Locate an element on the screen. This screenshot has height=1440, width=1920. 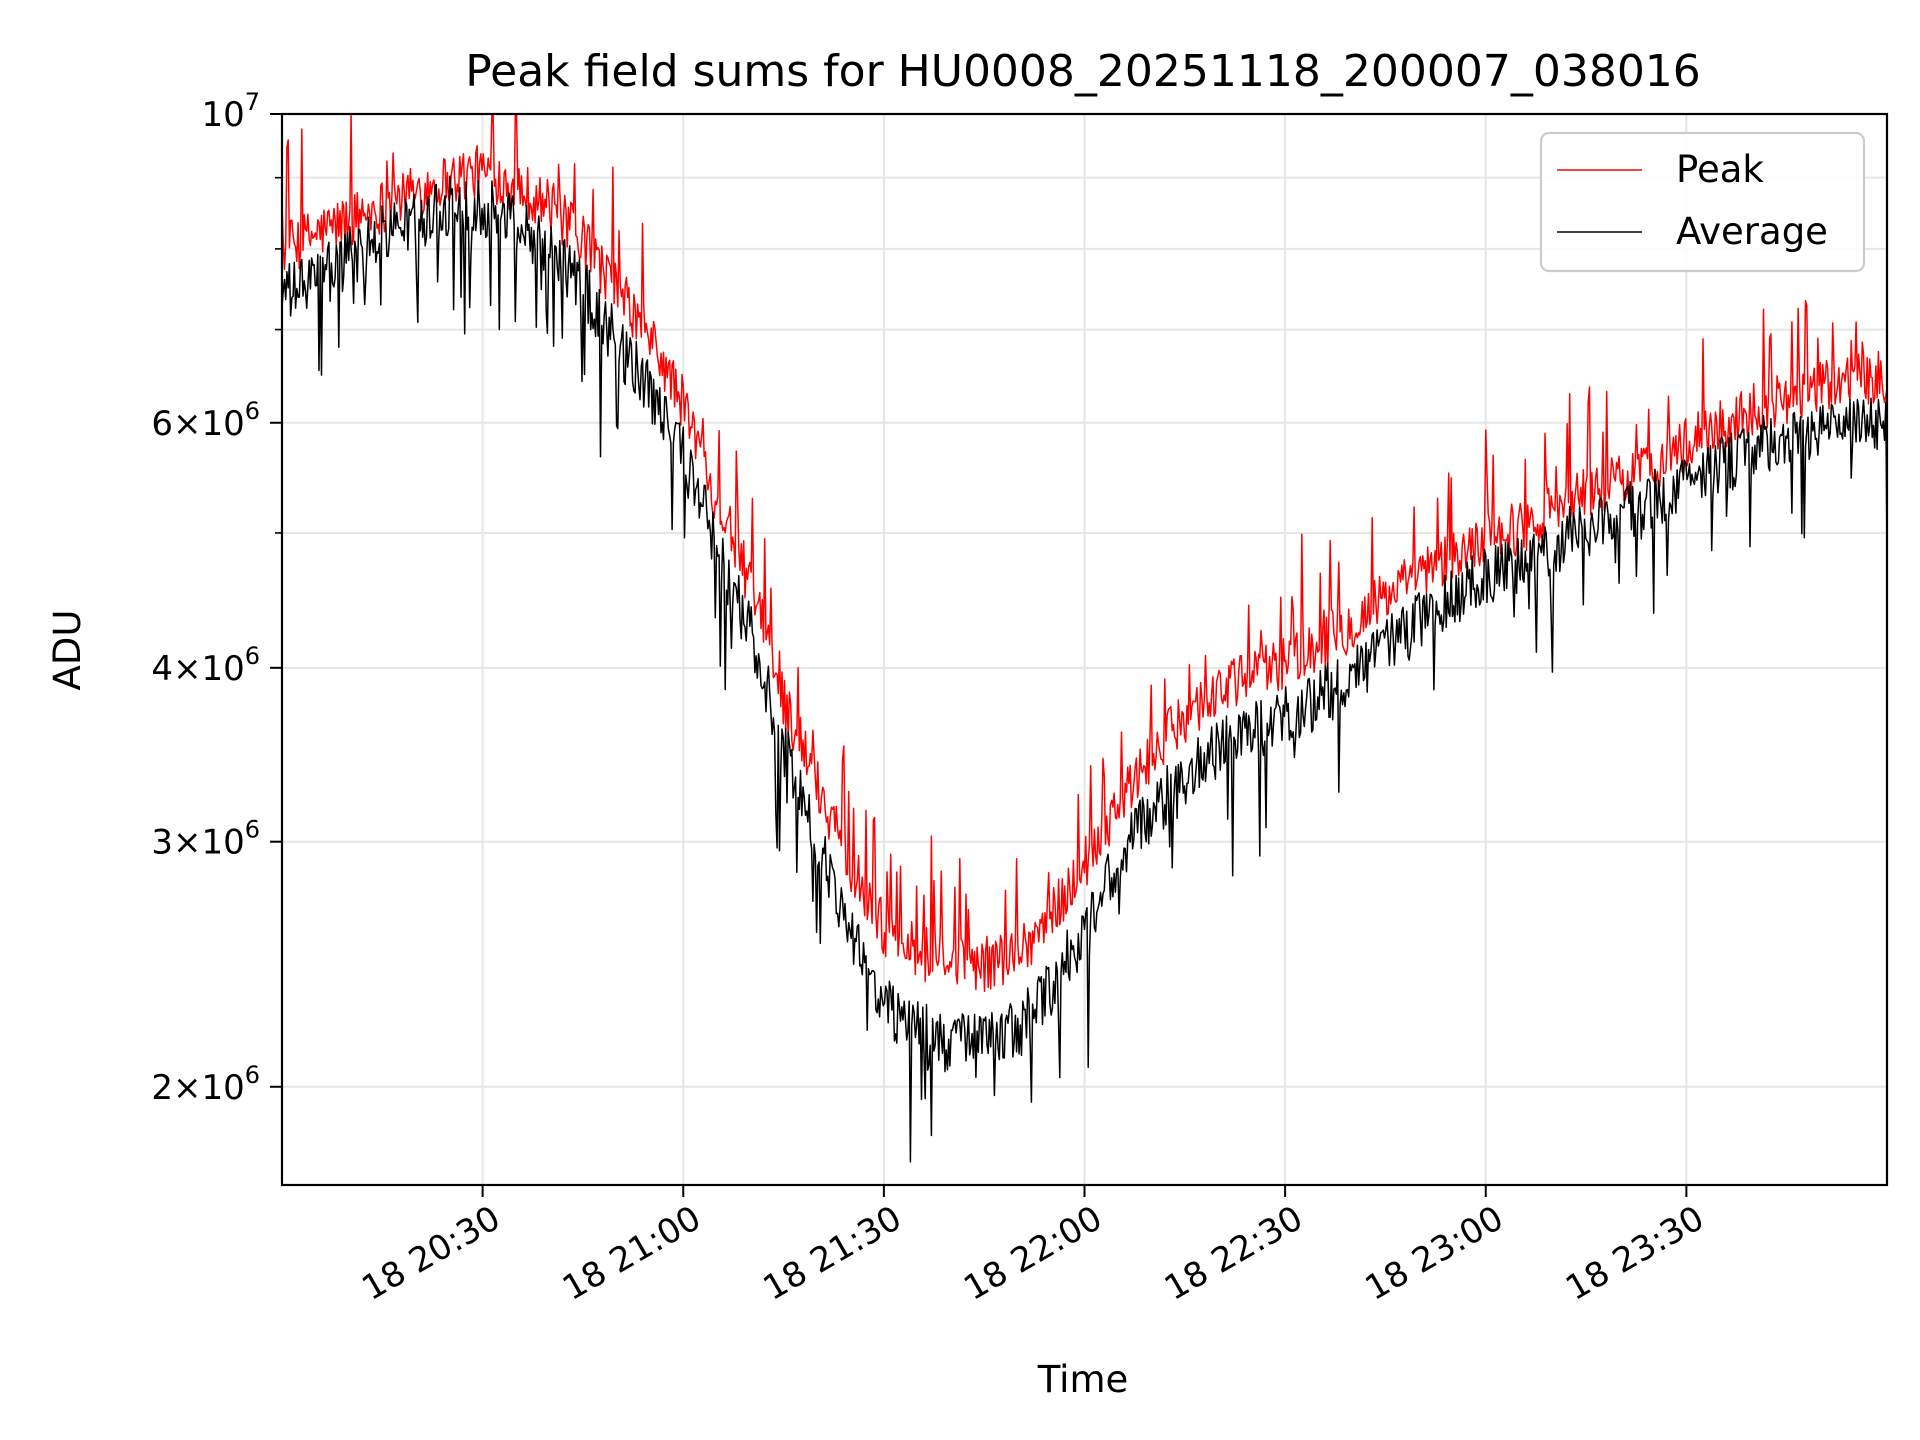
y-tick-label: 2×106 is located at coordinates (205, 1084).